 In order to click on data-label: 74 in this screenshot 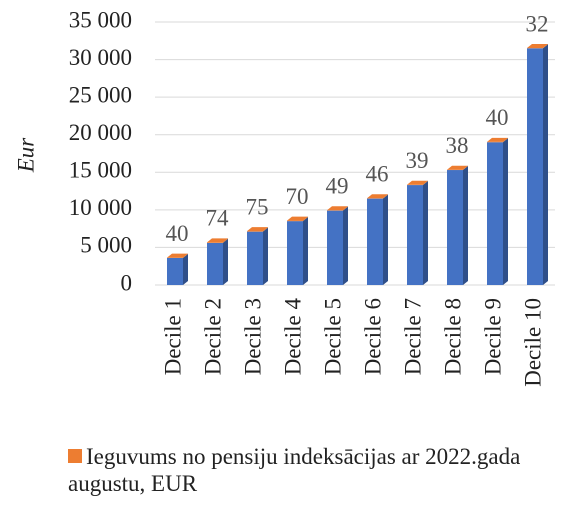, I will do `click(218, 218)`.